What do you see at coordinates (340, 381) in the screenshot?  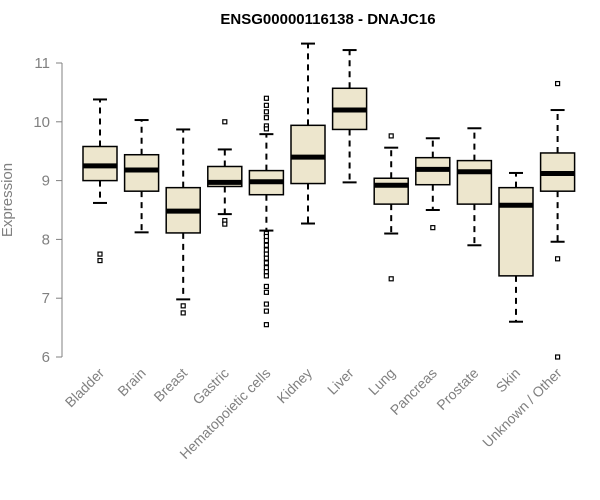 I see `x-tick-label: Liver` at bounding box center [340, 381].